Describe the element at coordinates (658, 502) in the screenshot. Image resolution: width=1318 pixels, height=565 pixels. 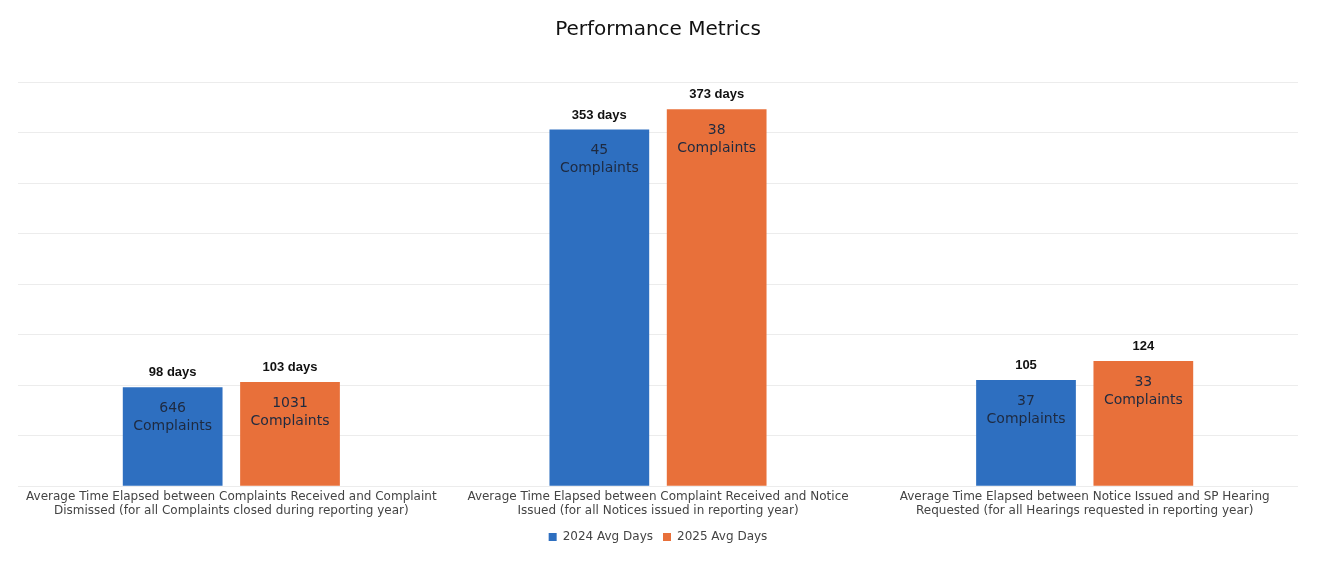
I see `x-tick-label: Average Time Elapsed between Complaint Received and Notice Issued (for all Notices issued in reporting year)` at that location.